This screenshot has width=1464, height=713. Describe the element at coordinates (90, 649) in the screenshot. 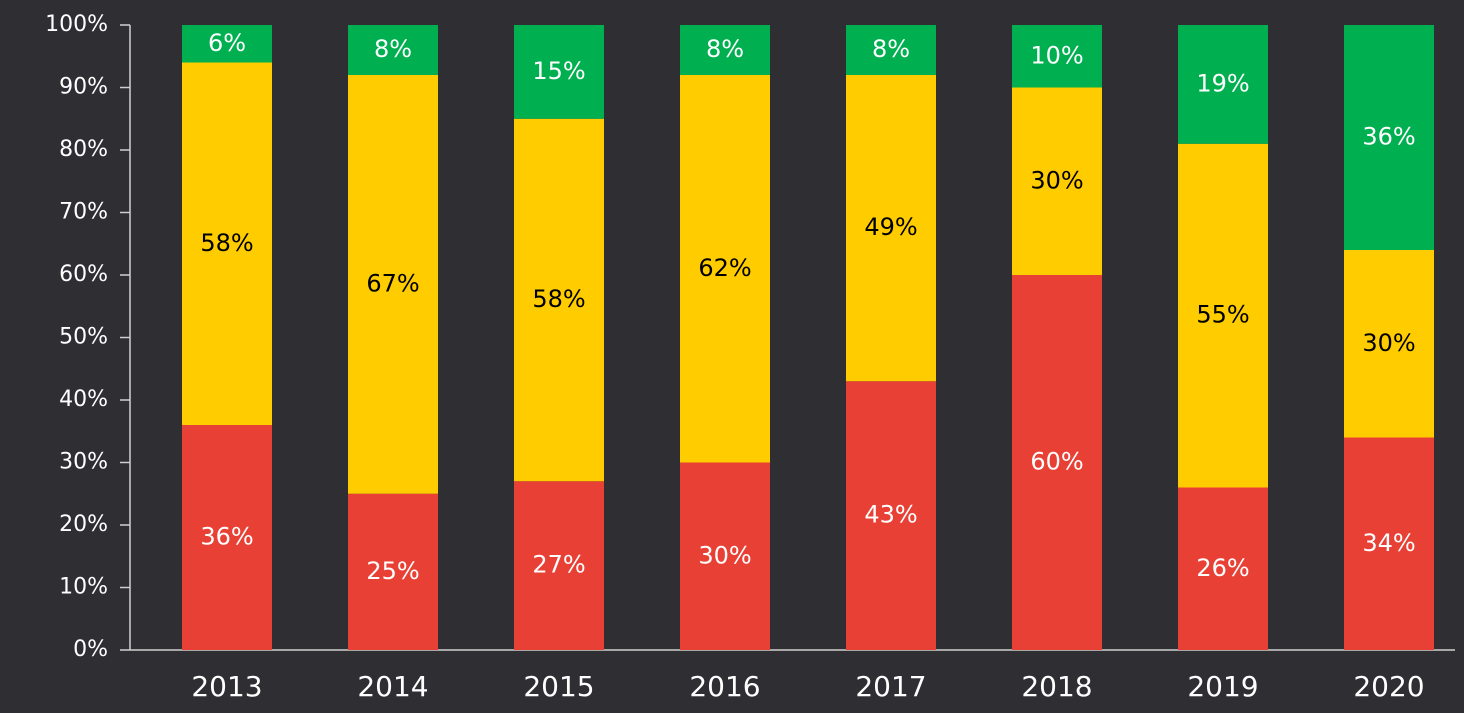

I see `y-tick-label: 0%` at that location.